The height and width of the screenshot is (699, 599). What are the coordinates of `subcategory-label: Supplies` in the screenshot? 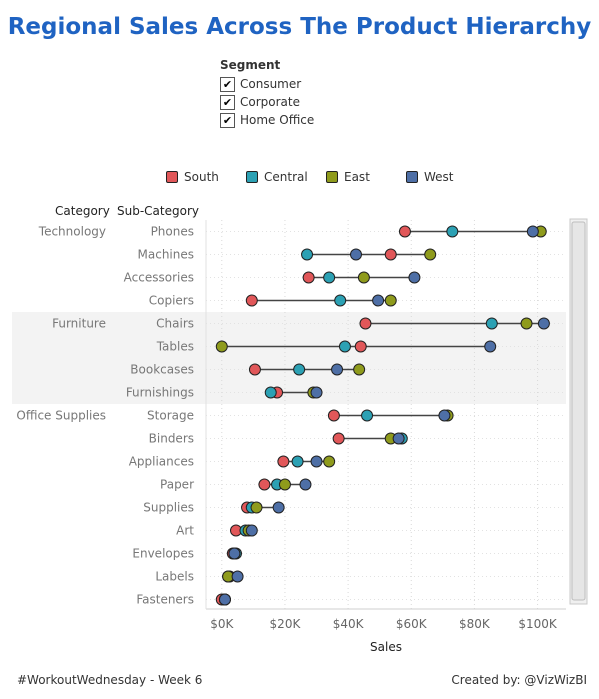 It's located at (168, 508).